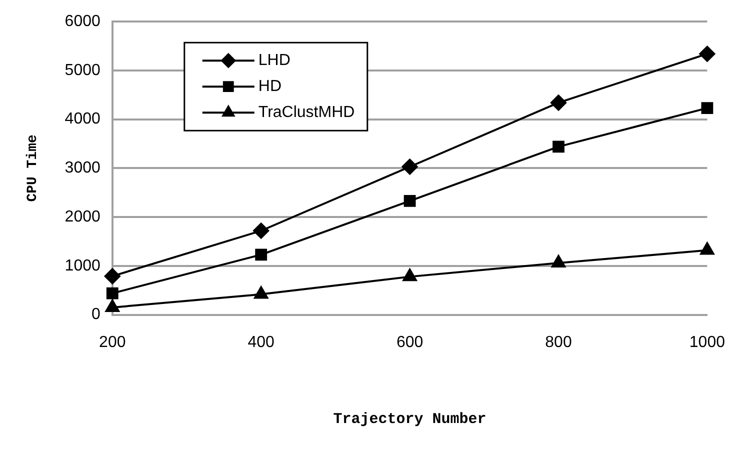 The width and height of the screenshot is (743, 457). What do you see at coordinates (274, 61) in the screenshot?
I see `legend-label: LHD` at bounding box center [274, 61].